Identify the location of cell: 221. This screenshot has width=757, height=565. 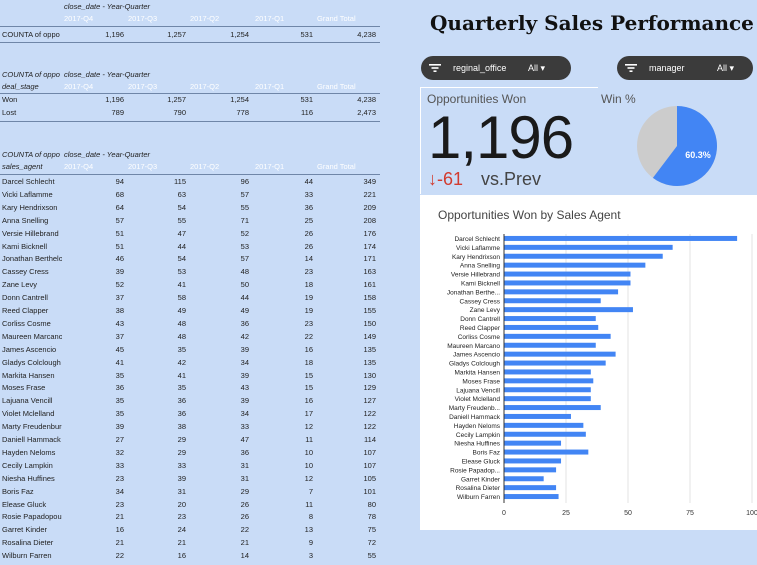
(369, 194).